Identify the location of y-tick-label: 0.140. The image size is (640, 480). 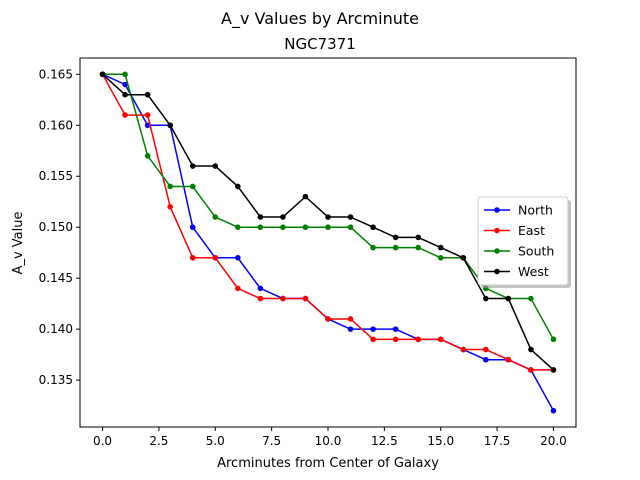
(56, 329).